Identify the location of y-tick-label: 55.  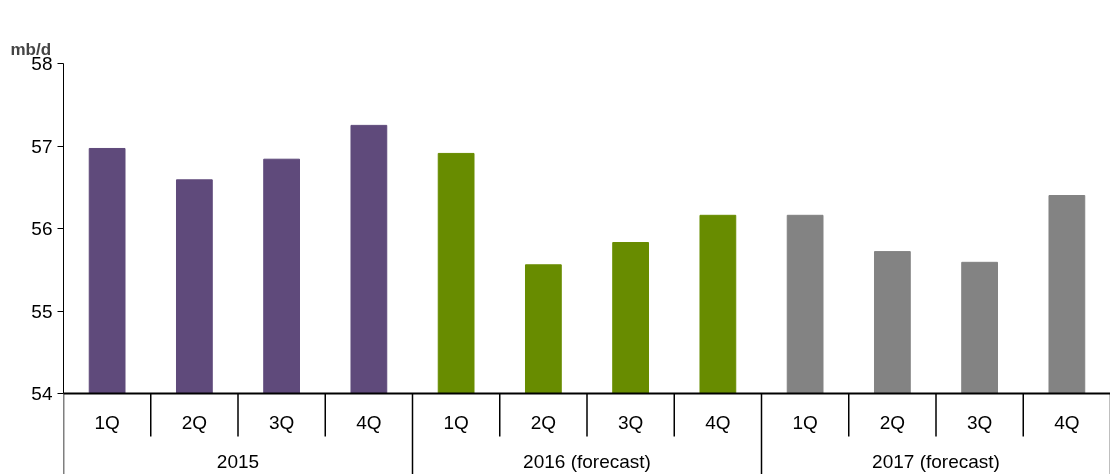
(42, 311).